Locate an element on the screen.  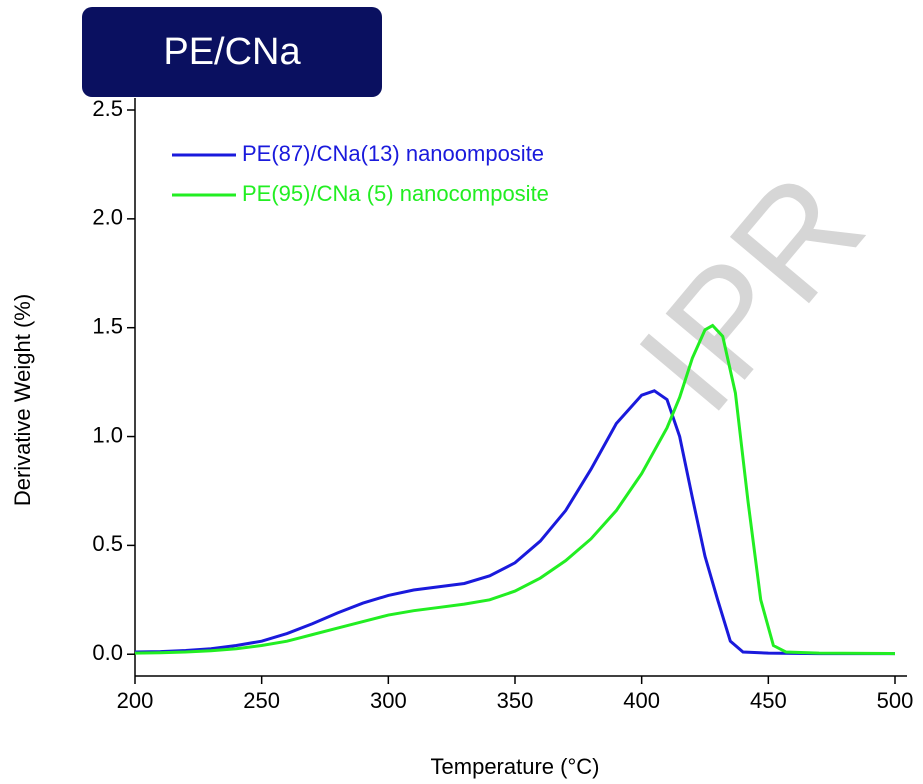
y-axis-label: Derivative Weight (%) is located at coordinates (22, 400).